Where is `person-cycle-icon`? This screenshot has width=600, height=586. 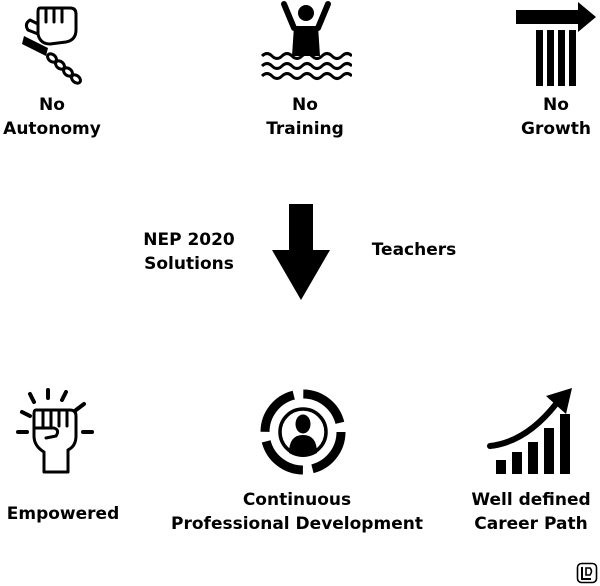
person-cycle-icon is located at coordinates (303, 432).